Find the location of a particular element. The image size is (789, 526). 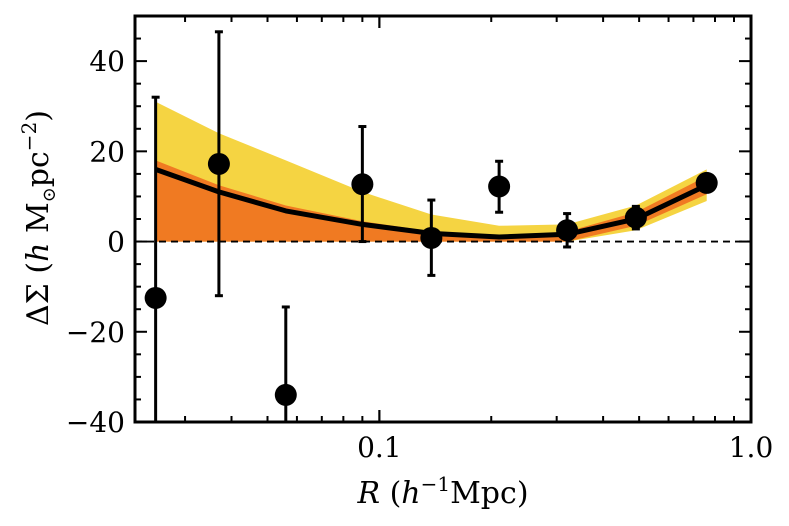

y-axis-label: ΔΣ (h M⊙pc−2) is located at coordinates (38, 218).